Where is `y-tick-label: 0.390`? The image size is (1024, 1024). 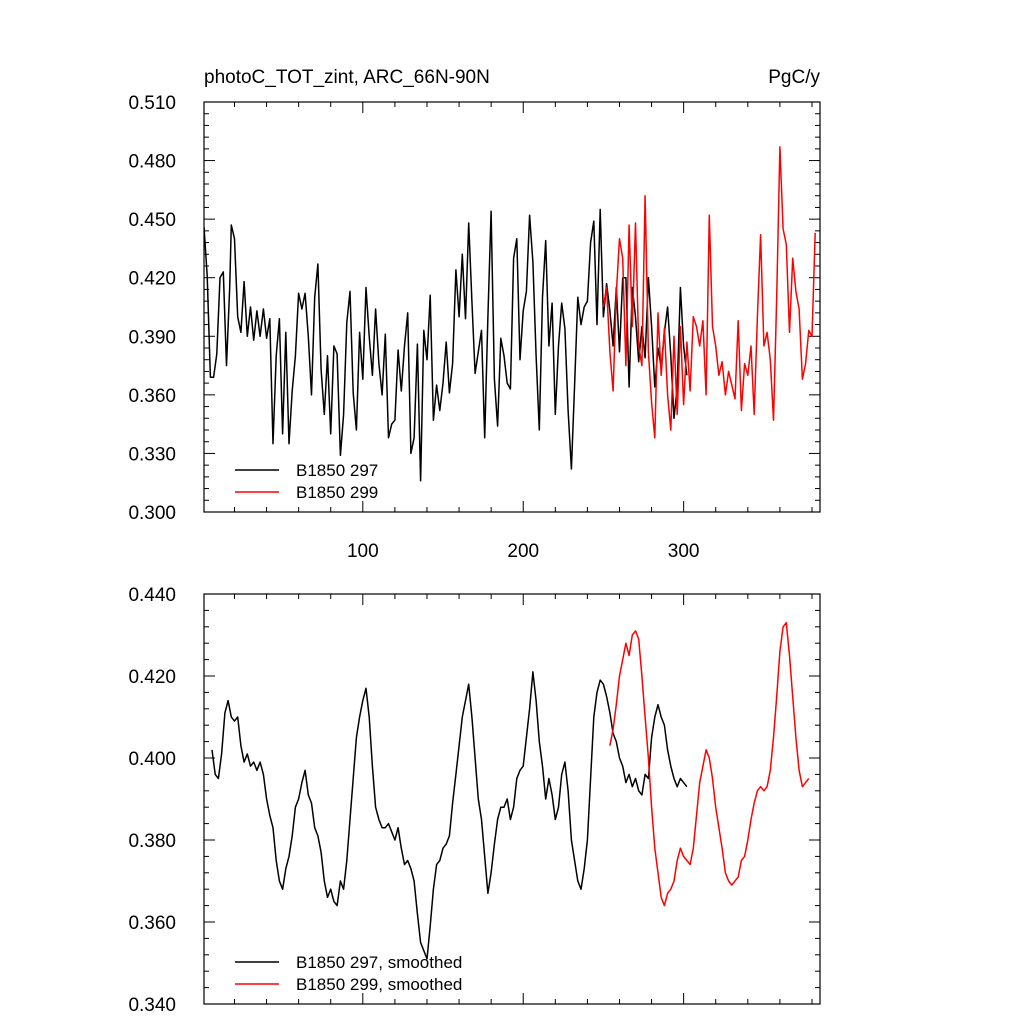
y-tick-label: 0.390 is located at coordinates (152, 337).